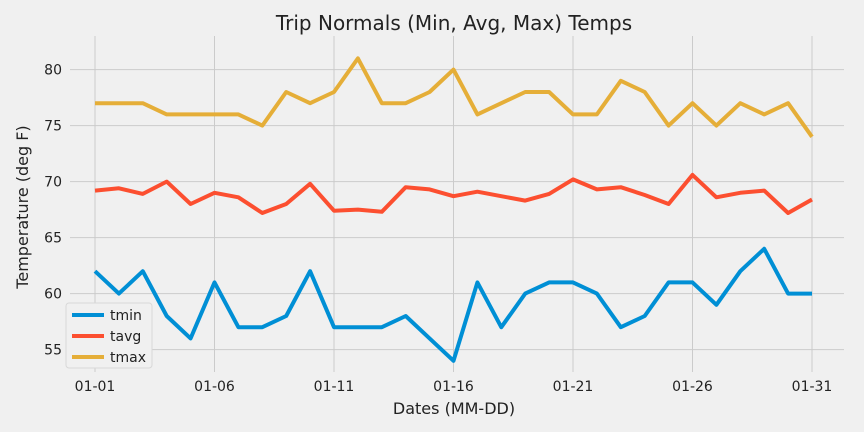 The width and height of the screenshot is (864, 432). Describe the element at coordinates (214, 387) in the screenshot. I see `x-tick-label: 01-06` at that location.